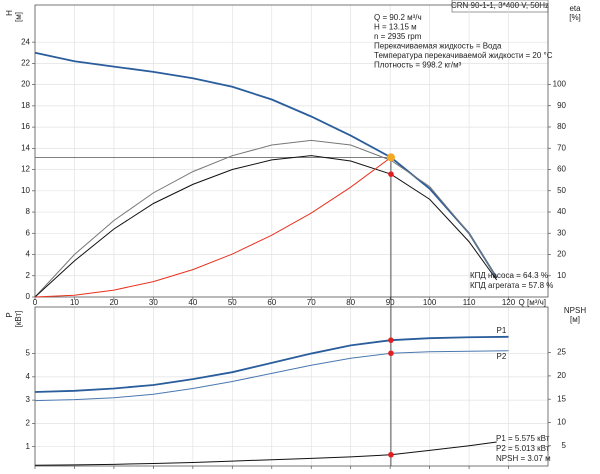 Image resolution: width=600 pixels, height=474 pixels. I want to click on x-tick-label: 50, so click(232, 302).